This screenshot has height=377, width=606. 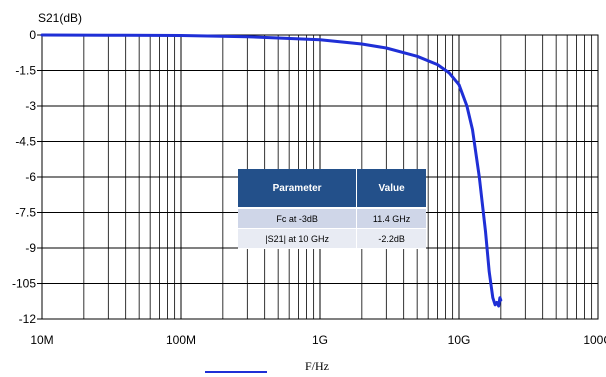 I want to click on x-tick-label: 1G, so click(x=320, y=340).